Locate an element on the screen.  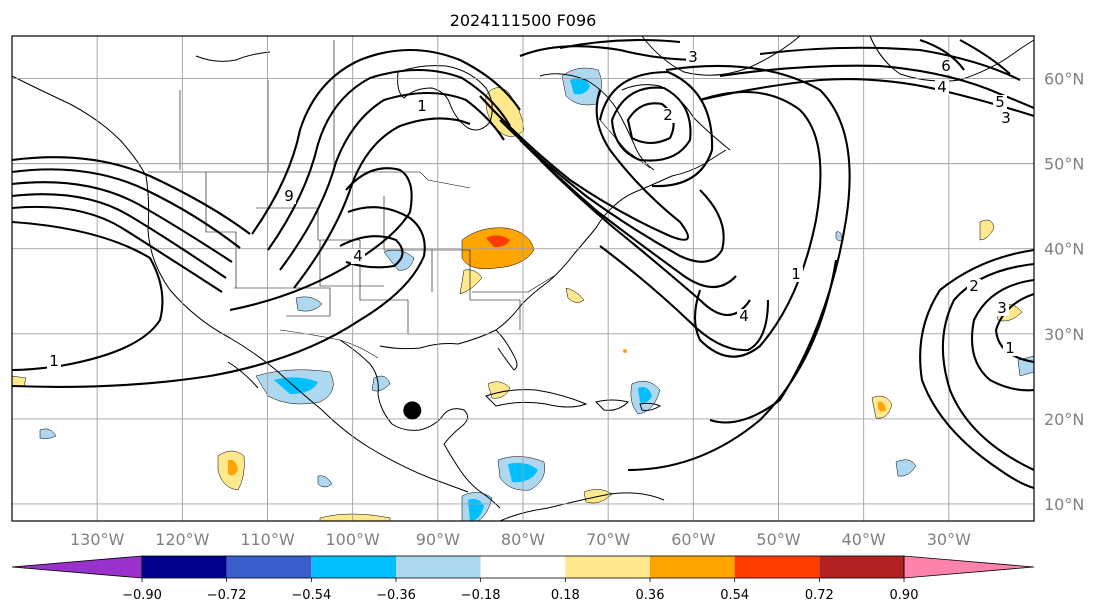
colorbar-tick-label: 0.54 is located at coordinates (734, 595).